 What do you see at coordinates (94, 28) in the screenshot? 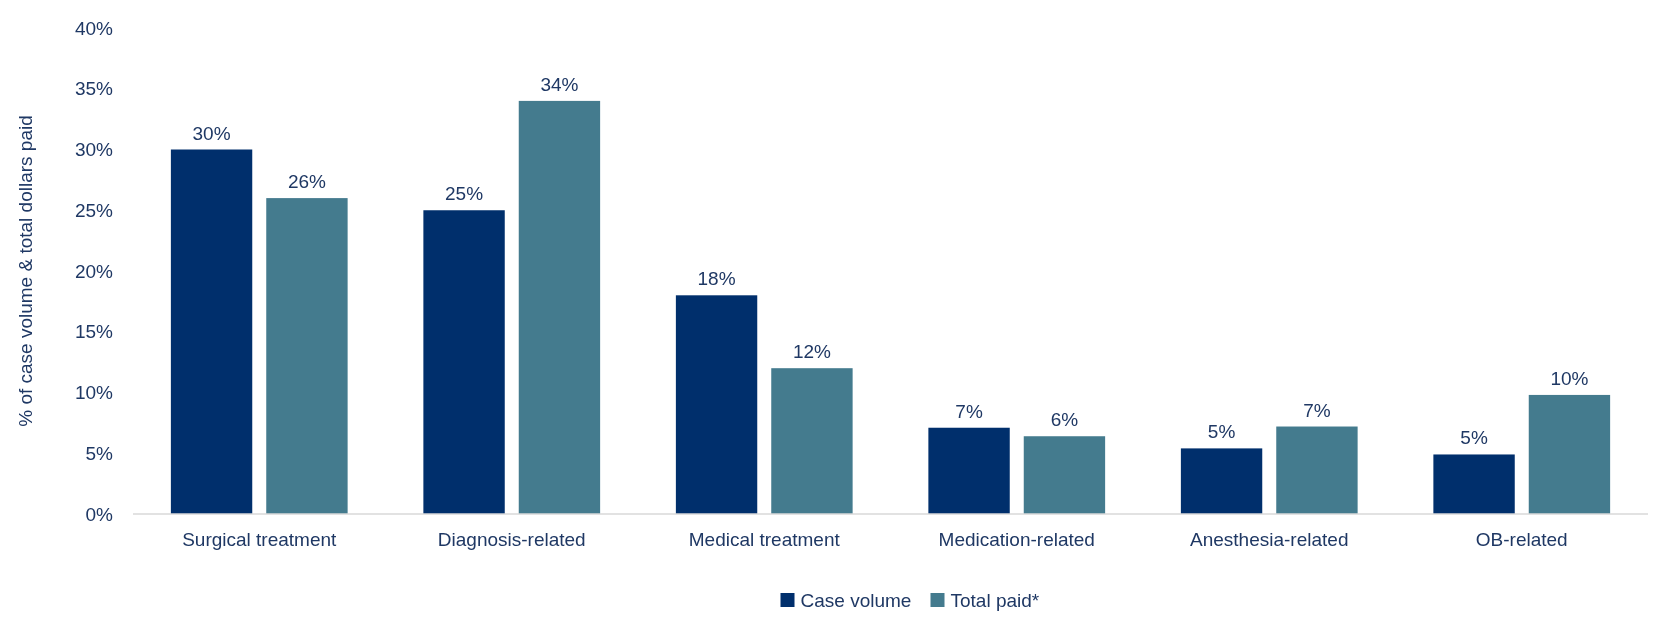
I see `y-tick-label: 40%` at bounding box center [94, 28].